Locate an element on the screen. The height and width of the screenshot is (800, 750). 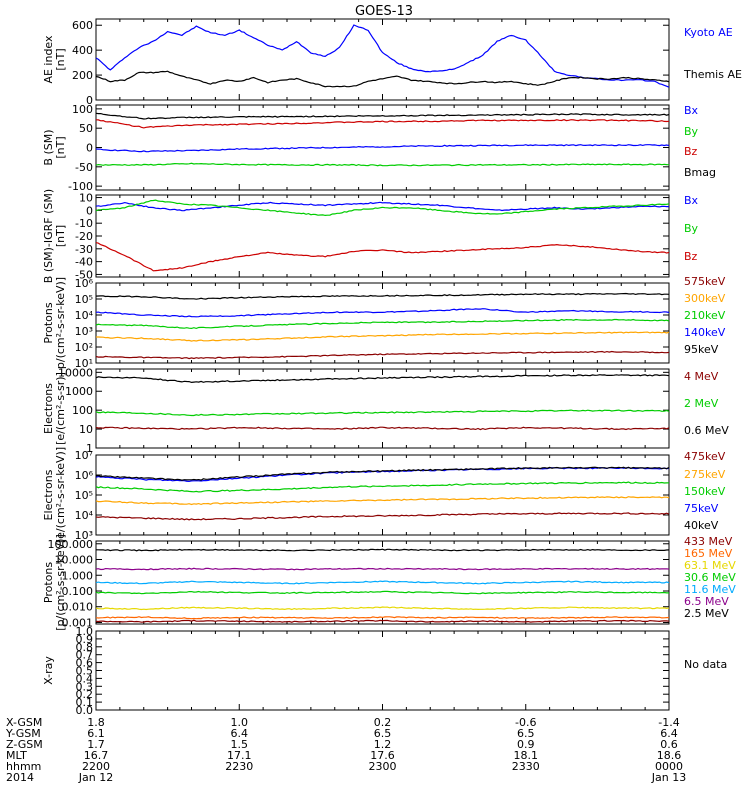
series-line-75kev is located at coordinates (382, 474).